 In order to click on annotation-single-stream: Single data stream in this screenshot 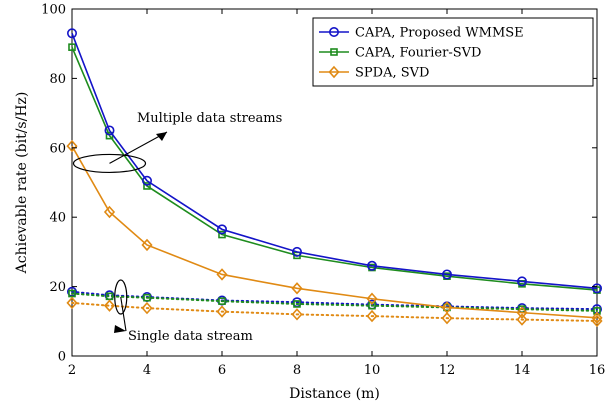, I will do `click(190, 336)`.